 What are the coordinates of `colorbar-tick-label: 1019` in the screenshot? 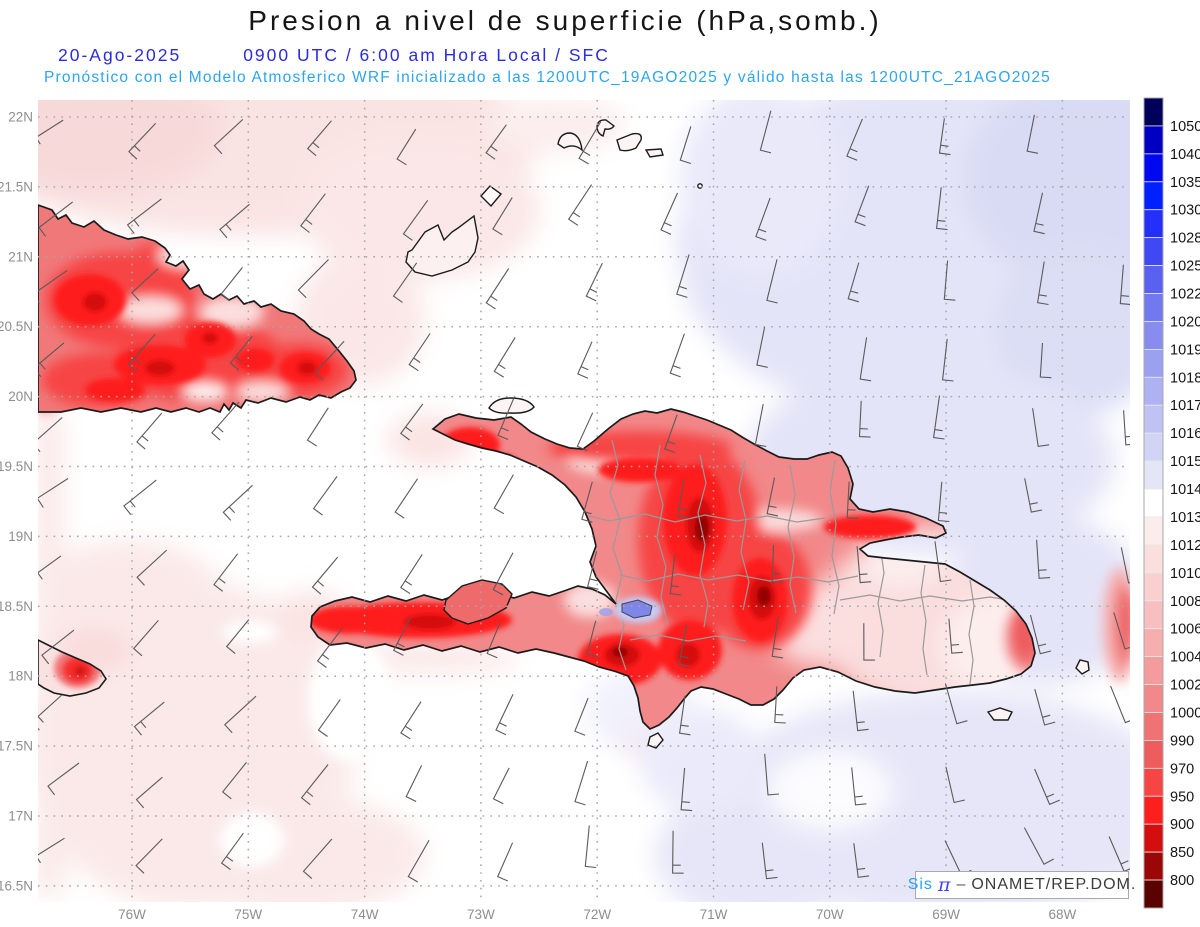 It's located at (1185, 350).